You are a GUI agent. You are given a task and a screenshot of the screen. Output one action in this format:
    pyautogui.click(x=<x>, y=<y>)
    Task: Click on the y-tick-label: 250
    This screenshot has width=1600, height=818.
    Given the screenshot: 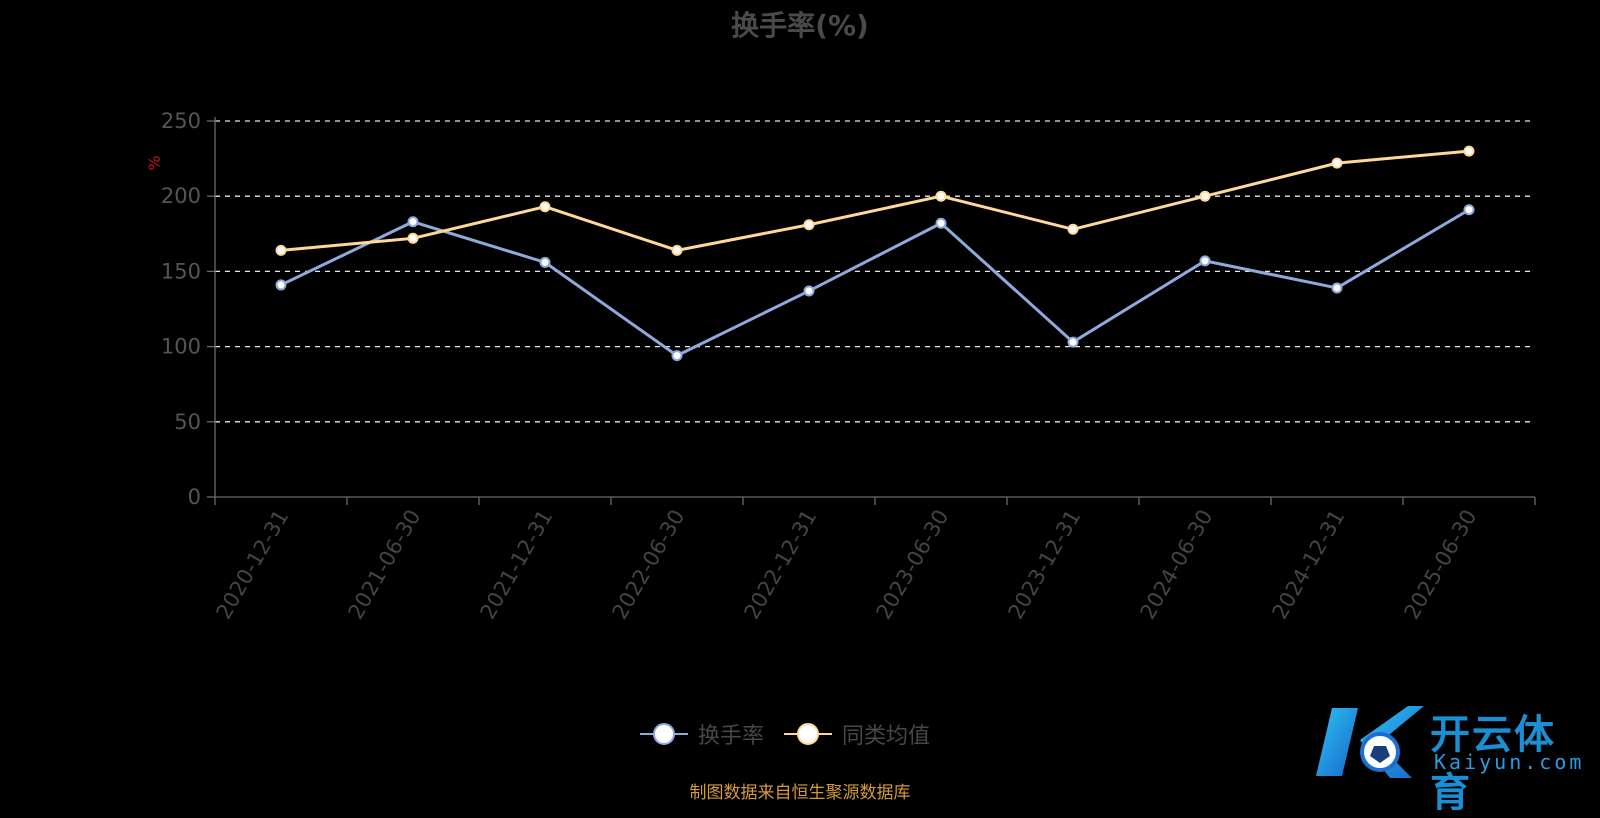 What is the action you would take?
    pyautogui.click(x=181, y=121)
    